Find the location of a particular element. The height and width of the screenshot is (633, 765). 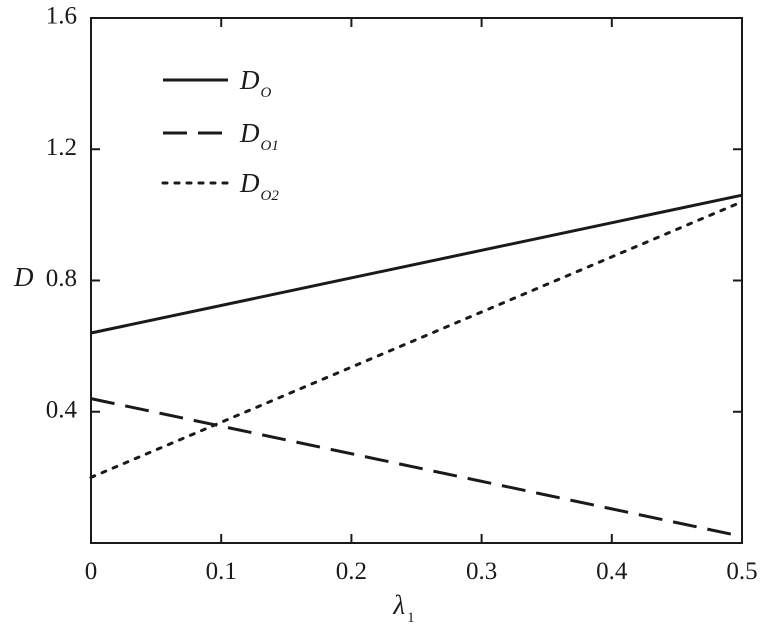

x-axis-label-main: λ is located at coordinates (398, 605).